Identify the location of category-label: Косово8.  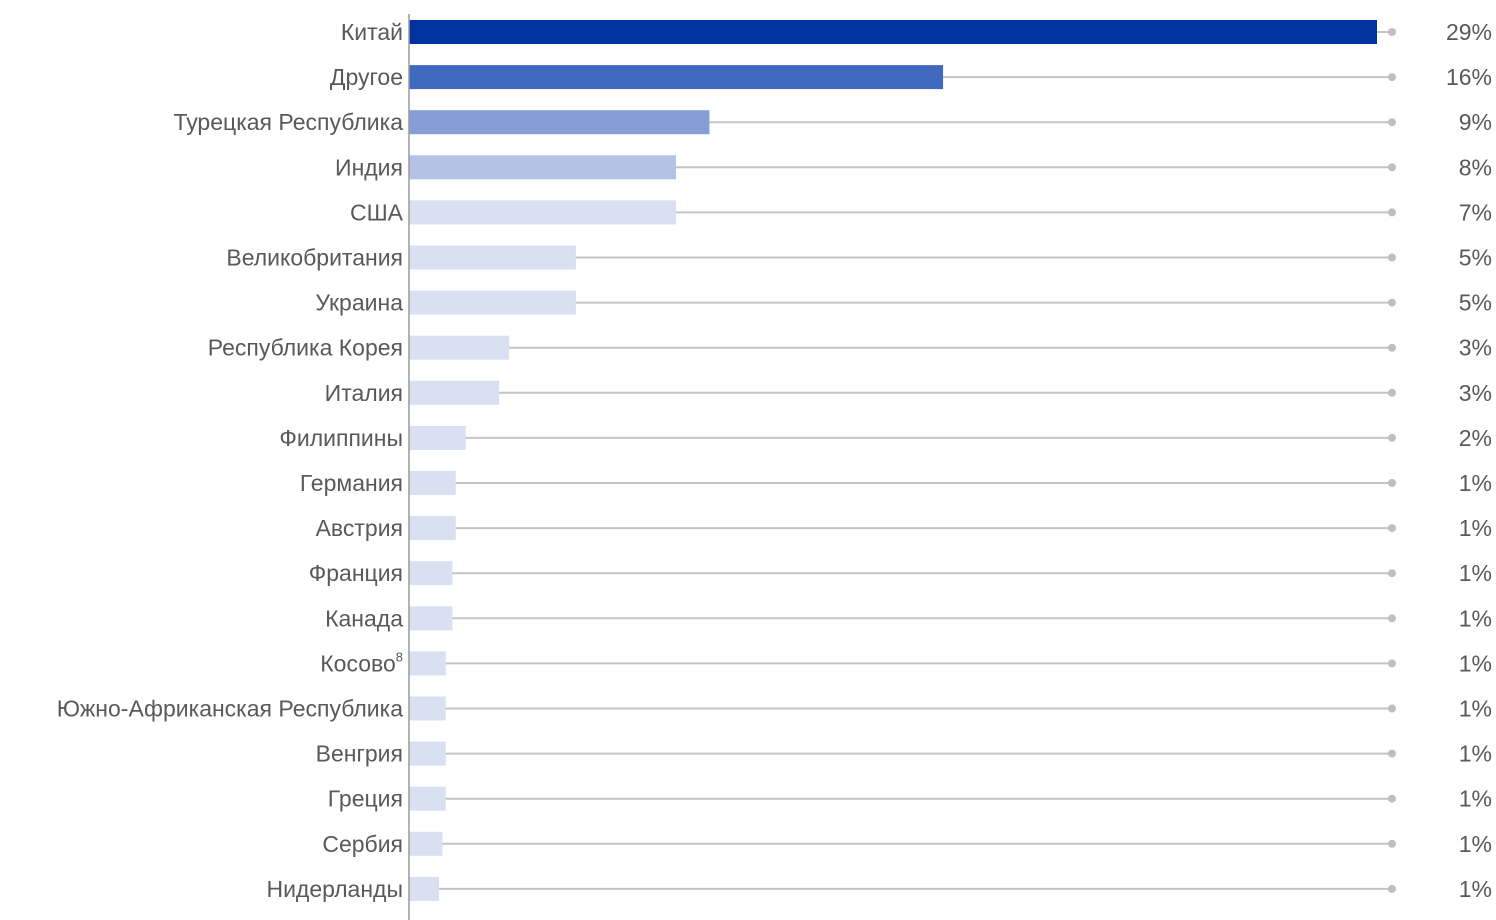
(361, 662).